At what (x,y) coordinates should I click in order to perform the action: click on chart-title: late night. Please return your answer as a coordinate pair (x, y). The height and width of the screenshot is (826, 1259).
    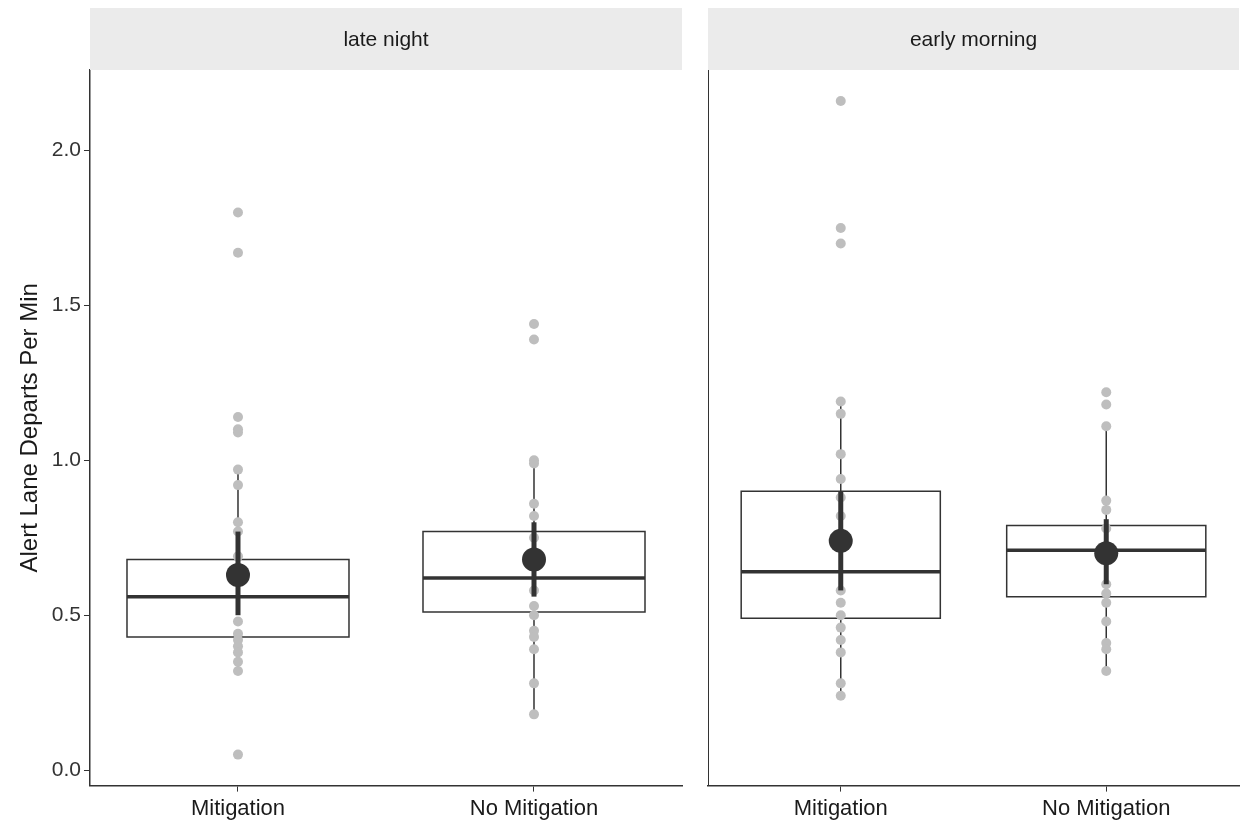
    Looking at the image, I should click on (386, 38).